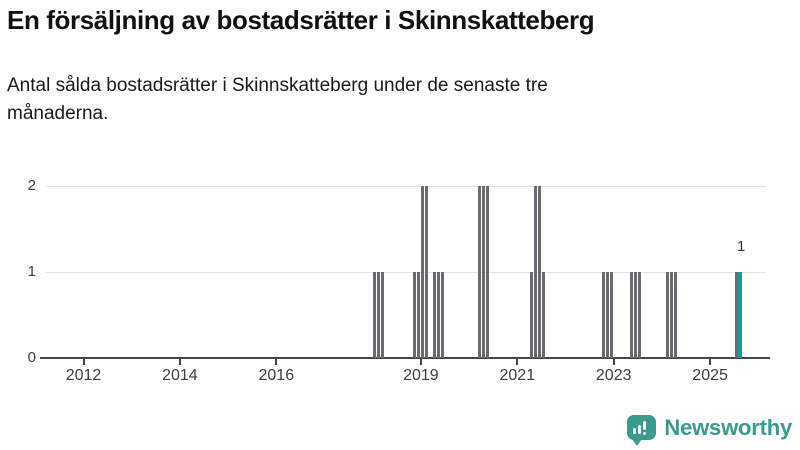  I want to click on y-axis-tick-label: 1, so click(31, 271).